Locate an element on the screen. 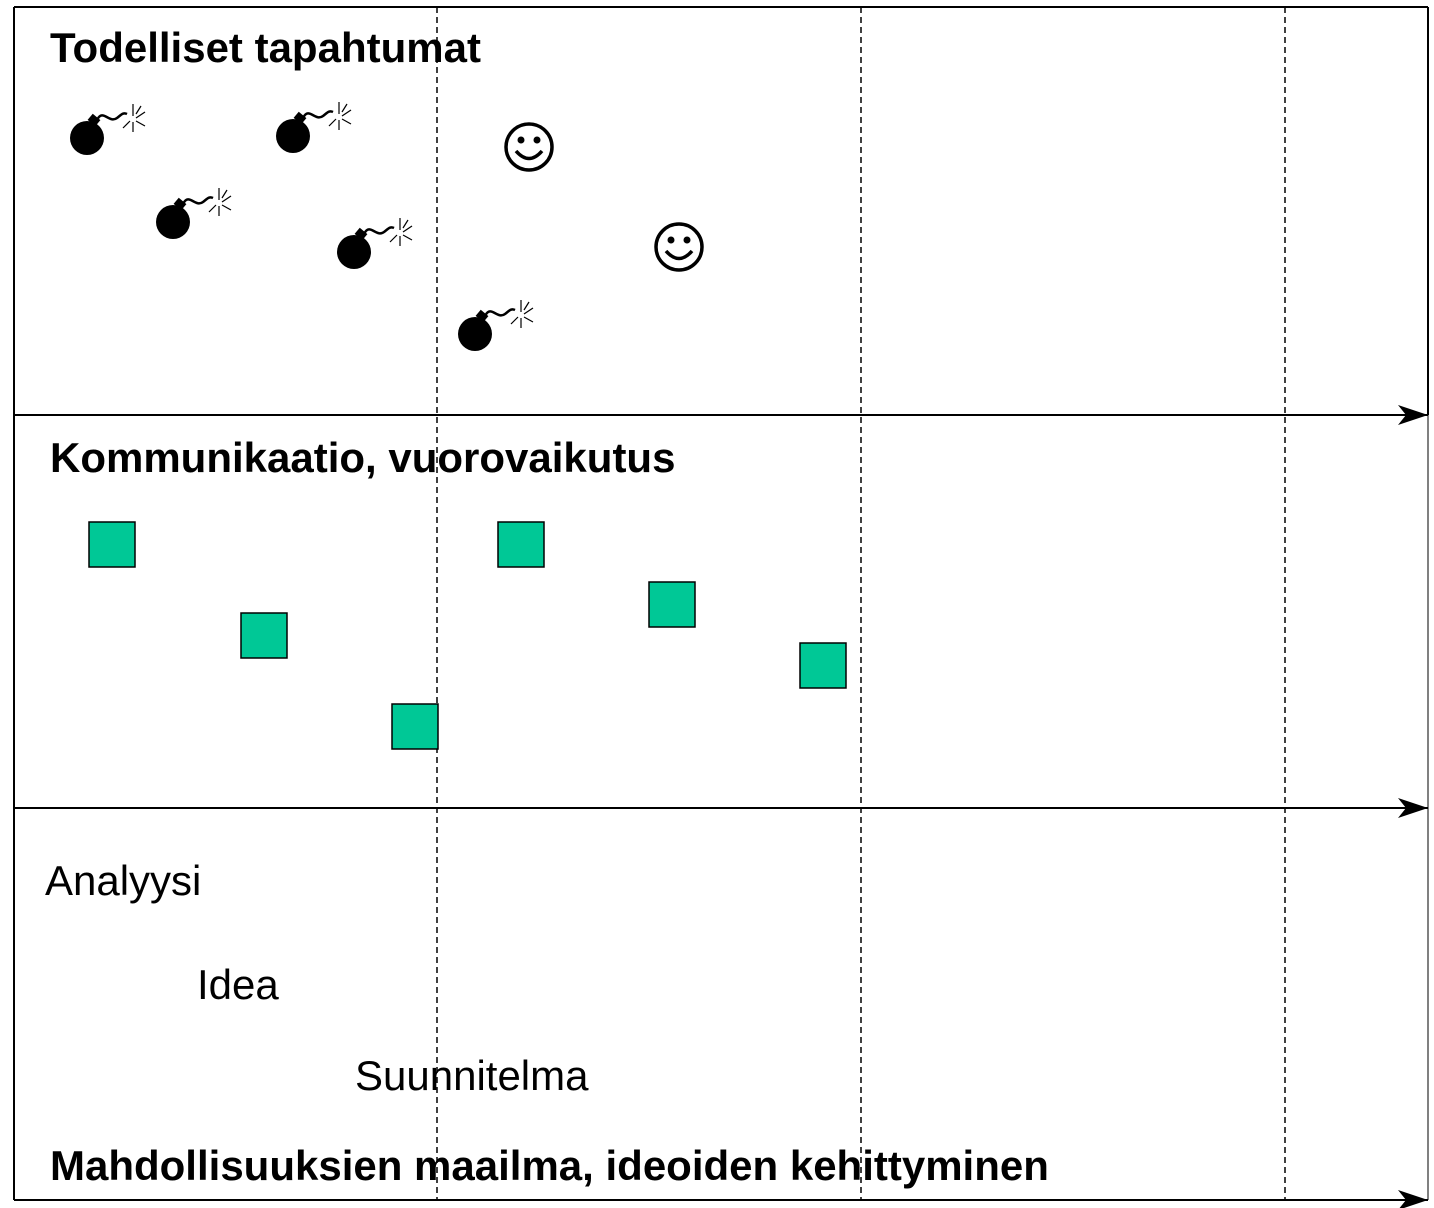 The height and width of the screenshot is (1208, 1434). stage-label: Idea is located at coordinates (238, 984).